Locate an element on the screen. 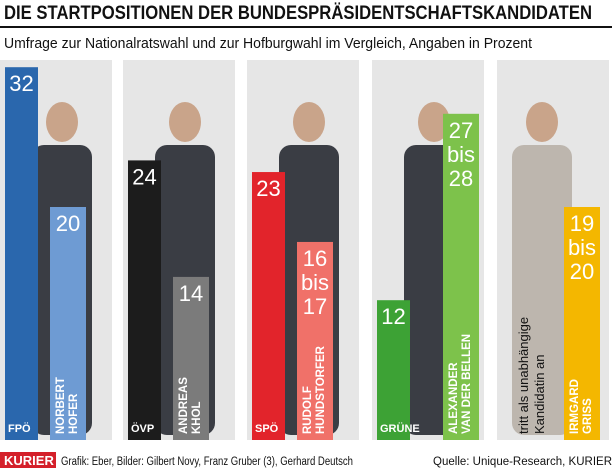  candidate-name: IRMGARD is located at coordinates (575, 406).